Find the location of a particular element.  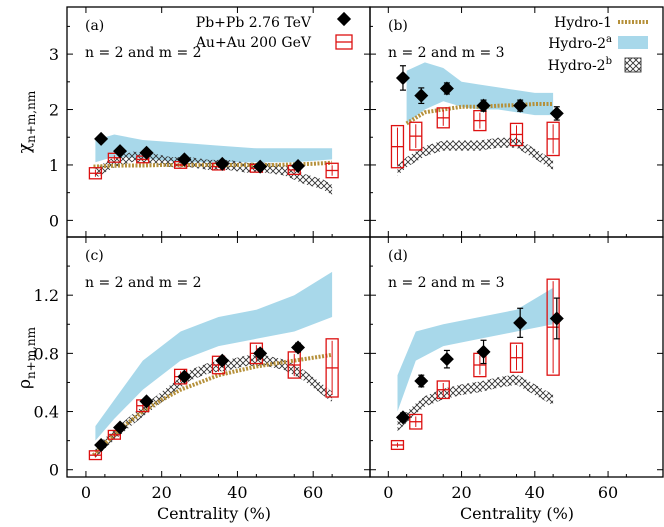

x-tick-label-d-0: 0 is located at coordinates (388, 492).